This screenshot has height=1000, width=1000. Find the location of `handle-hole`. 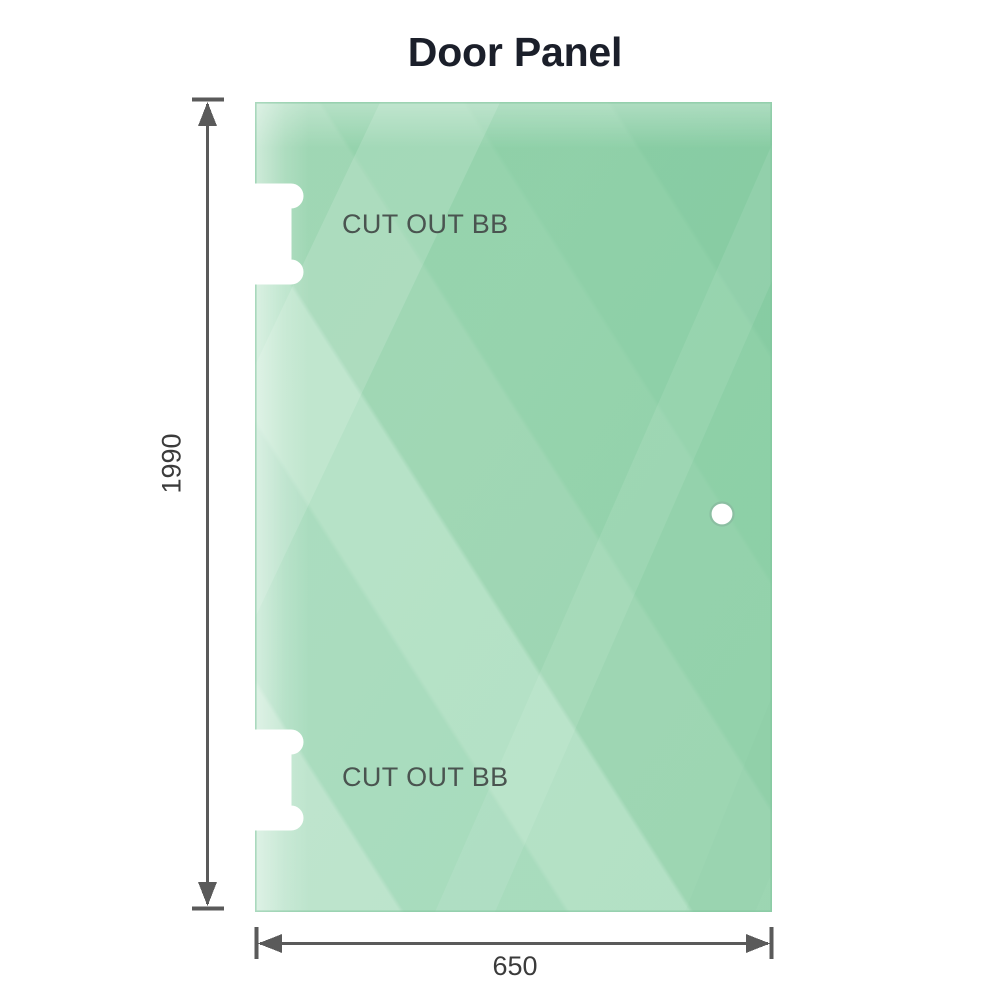

handle-hole is located at coordinates (722, 514).